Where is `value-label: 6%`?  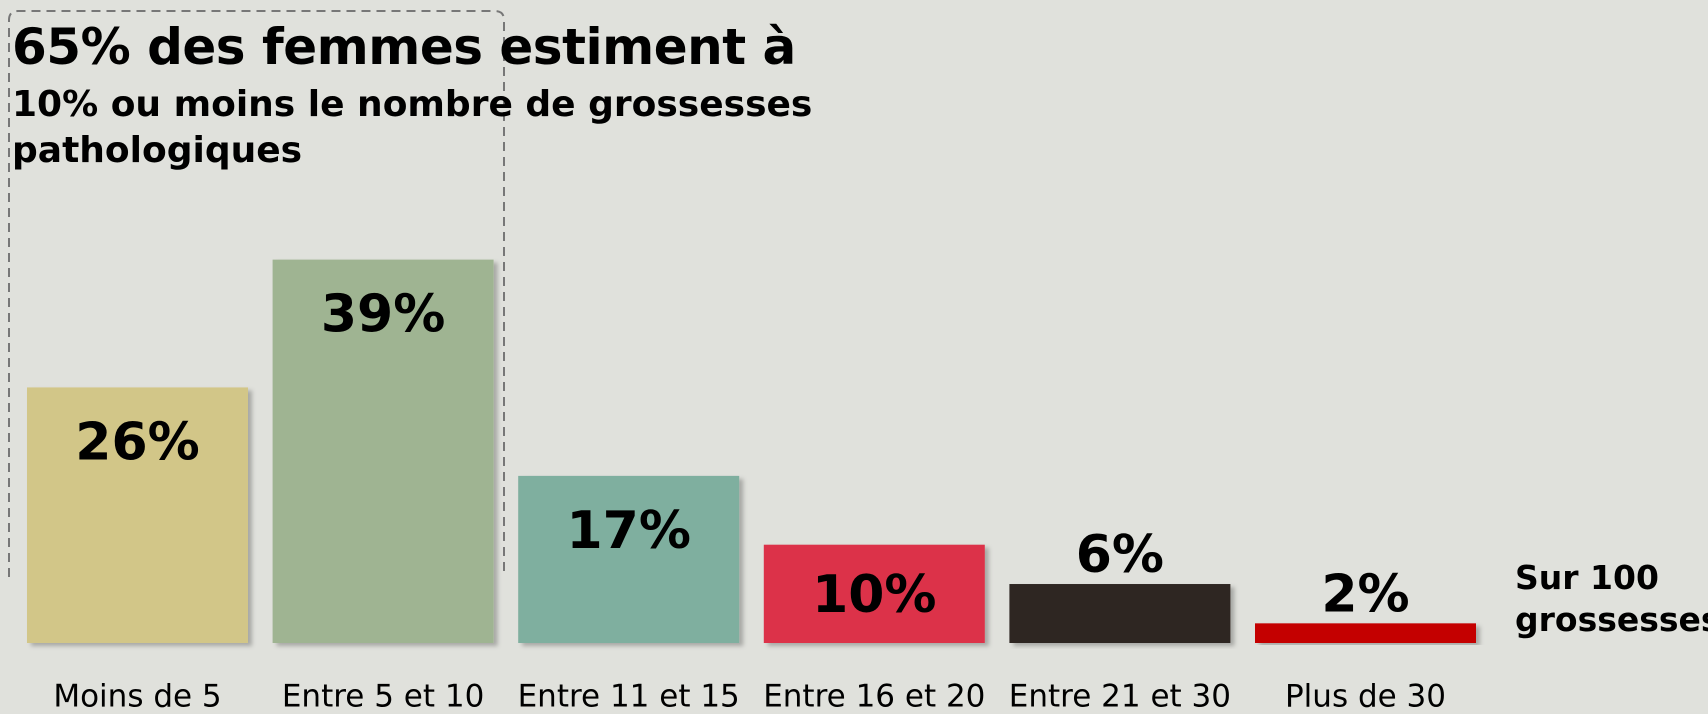 value-label: 6% is located at coordinates (1120, 555).